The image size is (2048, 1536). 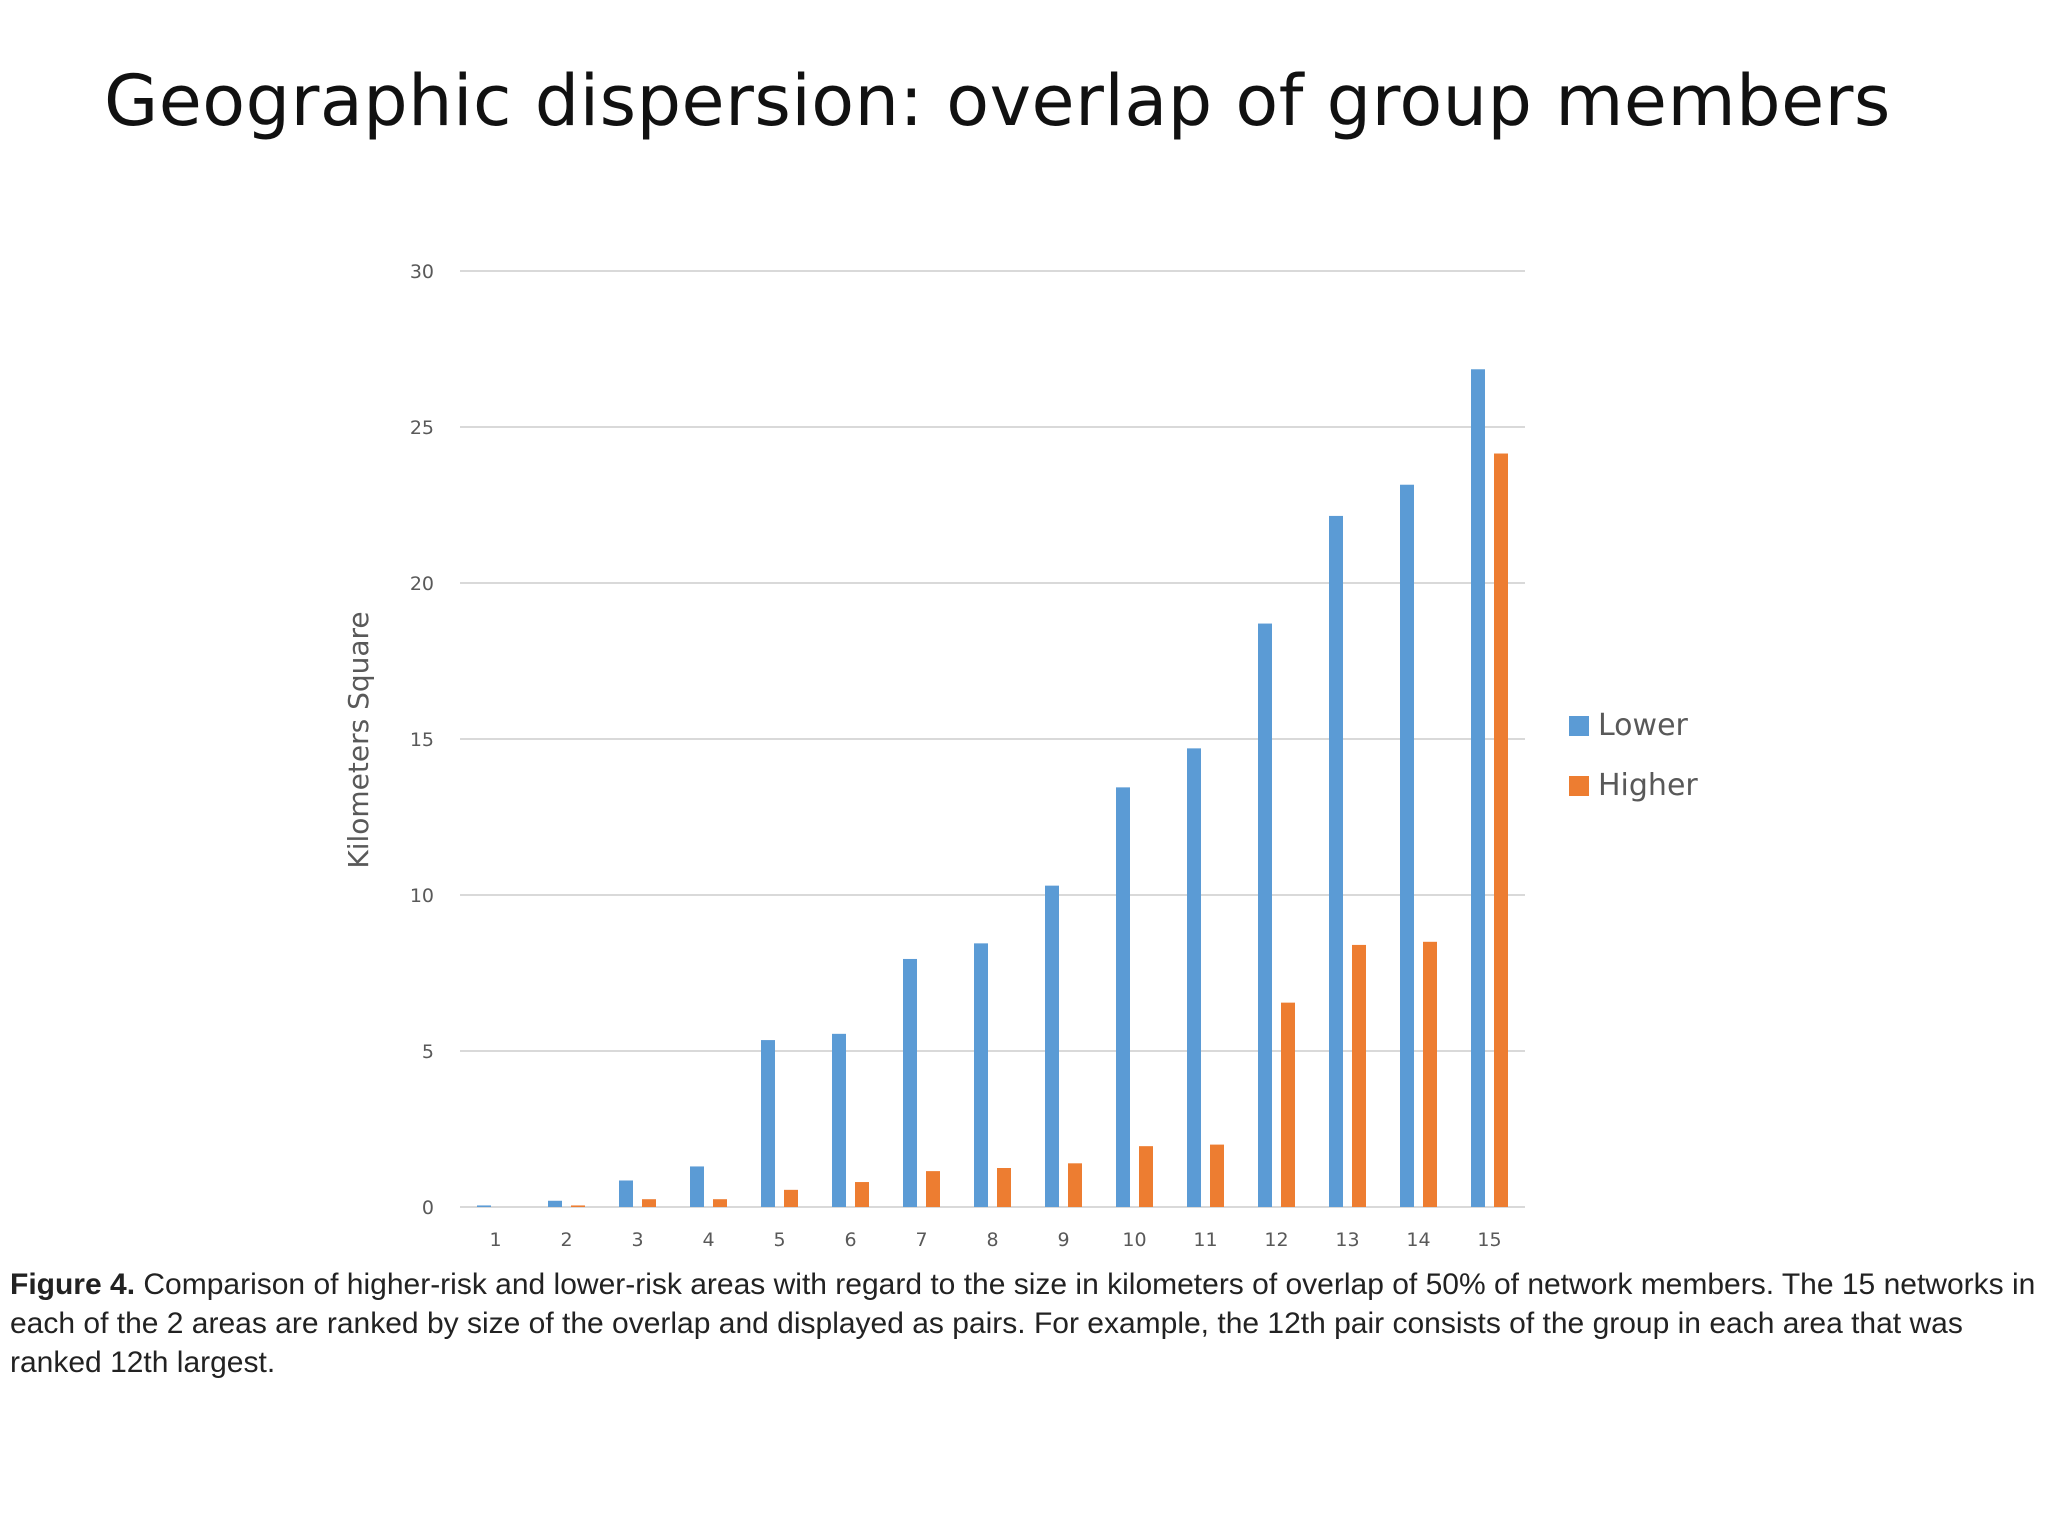 I want to click on y-tick-label: 20, so click(x=422, y=584).